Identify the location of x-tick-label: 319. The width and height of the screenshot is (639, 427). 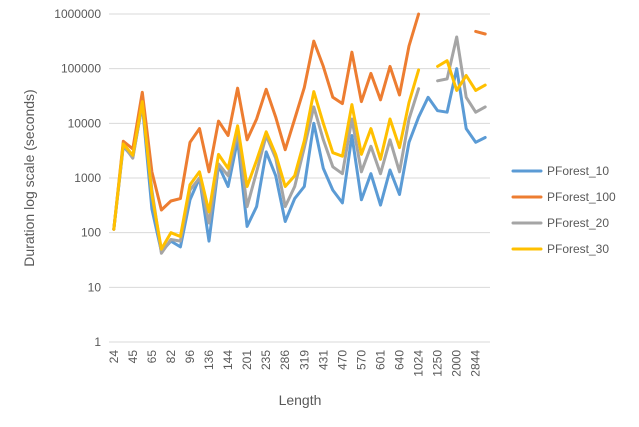
(304, 360).